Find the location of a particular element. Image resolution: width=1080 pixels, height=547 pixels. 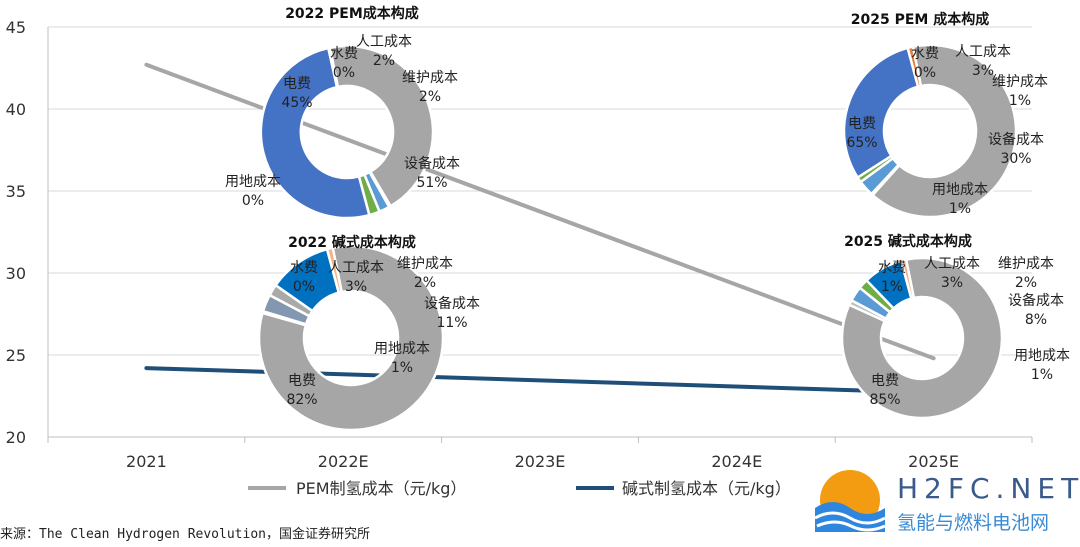

x-tick-label: 2025E is located at coordinates (933, 461).